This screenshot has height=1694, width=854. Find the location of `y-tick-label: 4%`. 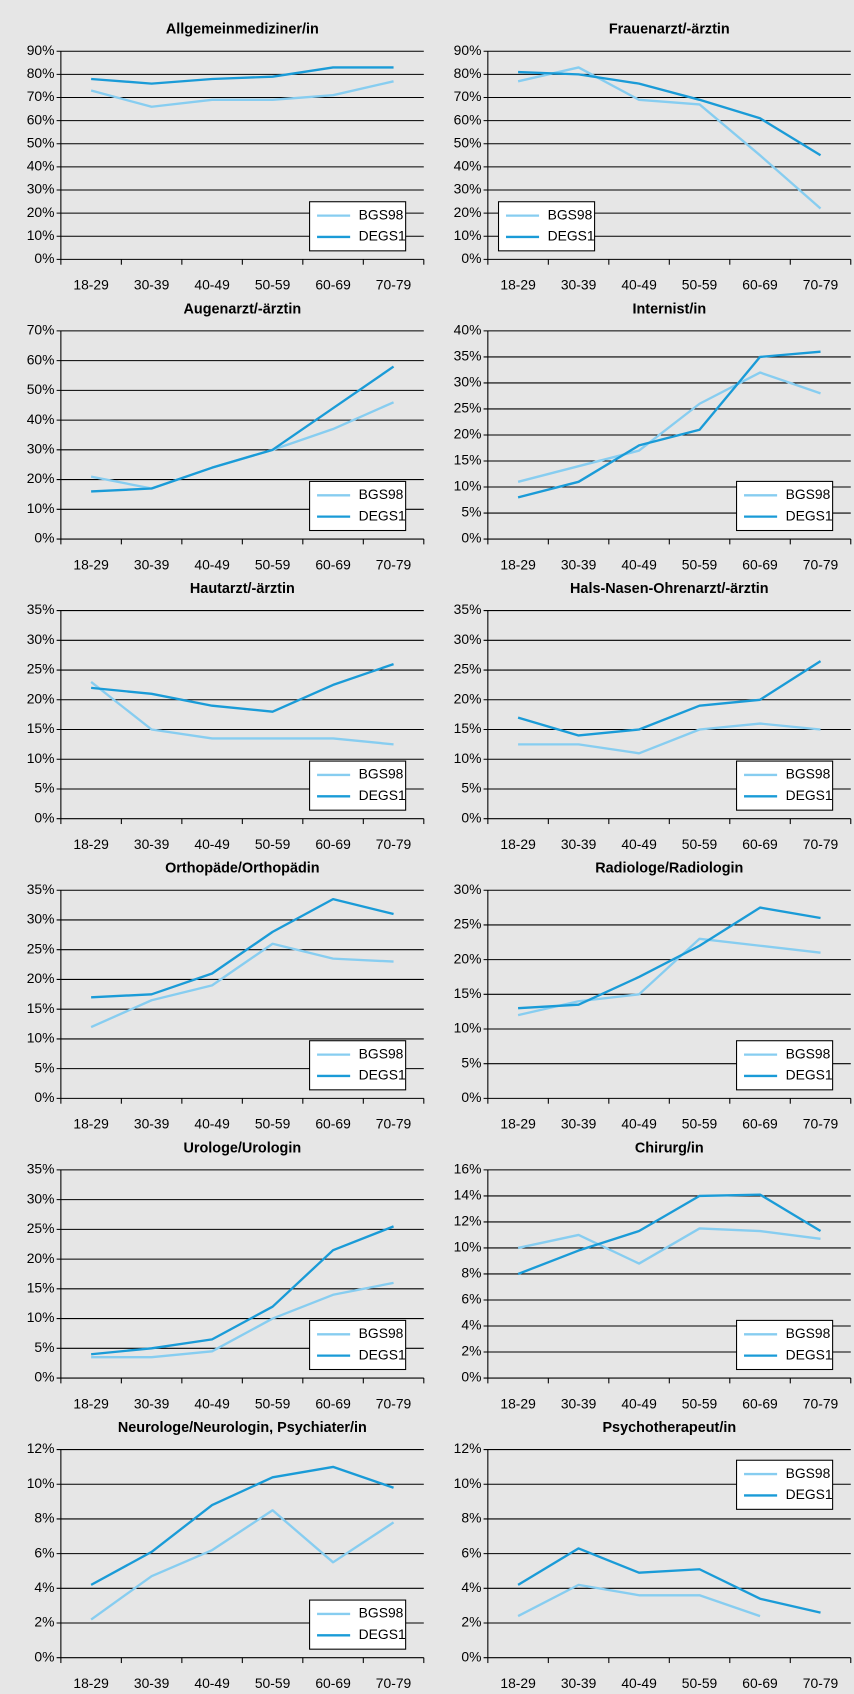

y-tick-label: 4% is located at coordinates (44, 1587).